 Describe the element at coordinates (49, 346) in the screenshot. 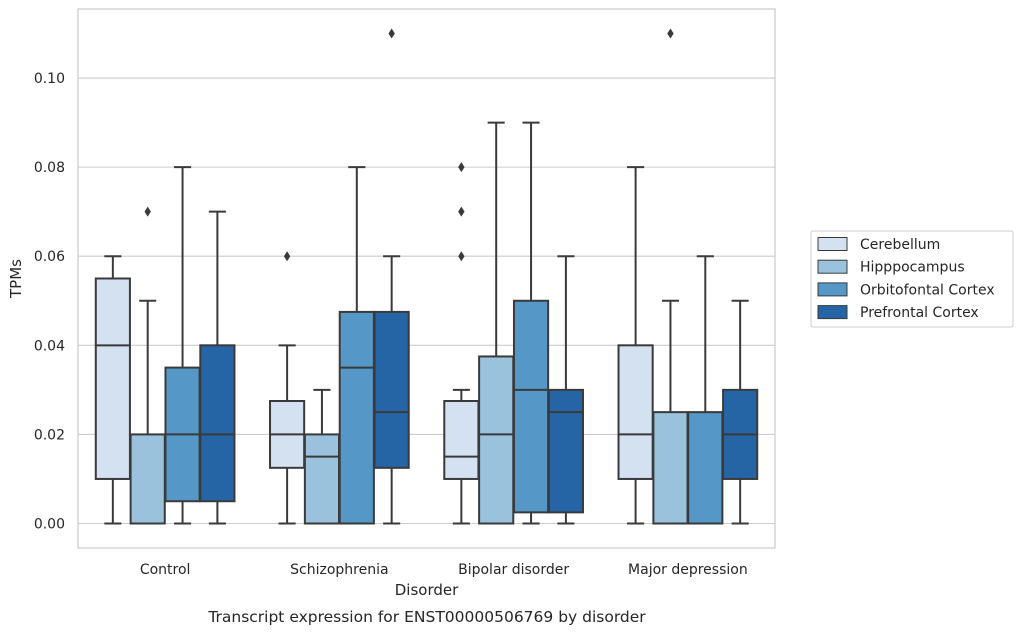

I see `y-tick-label: 0.04` at that location.